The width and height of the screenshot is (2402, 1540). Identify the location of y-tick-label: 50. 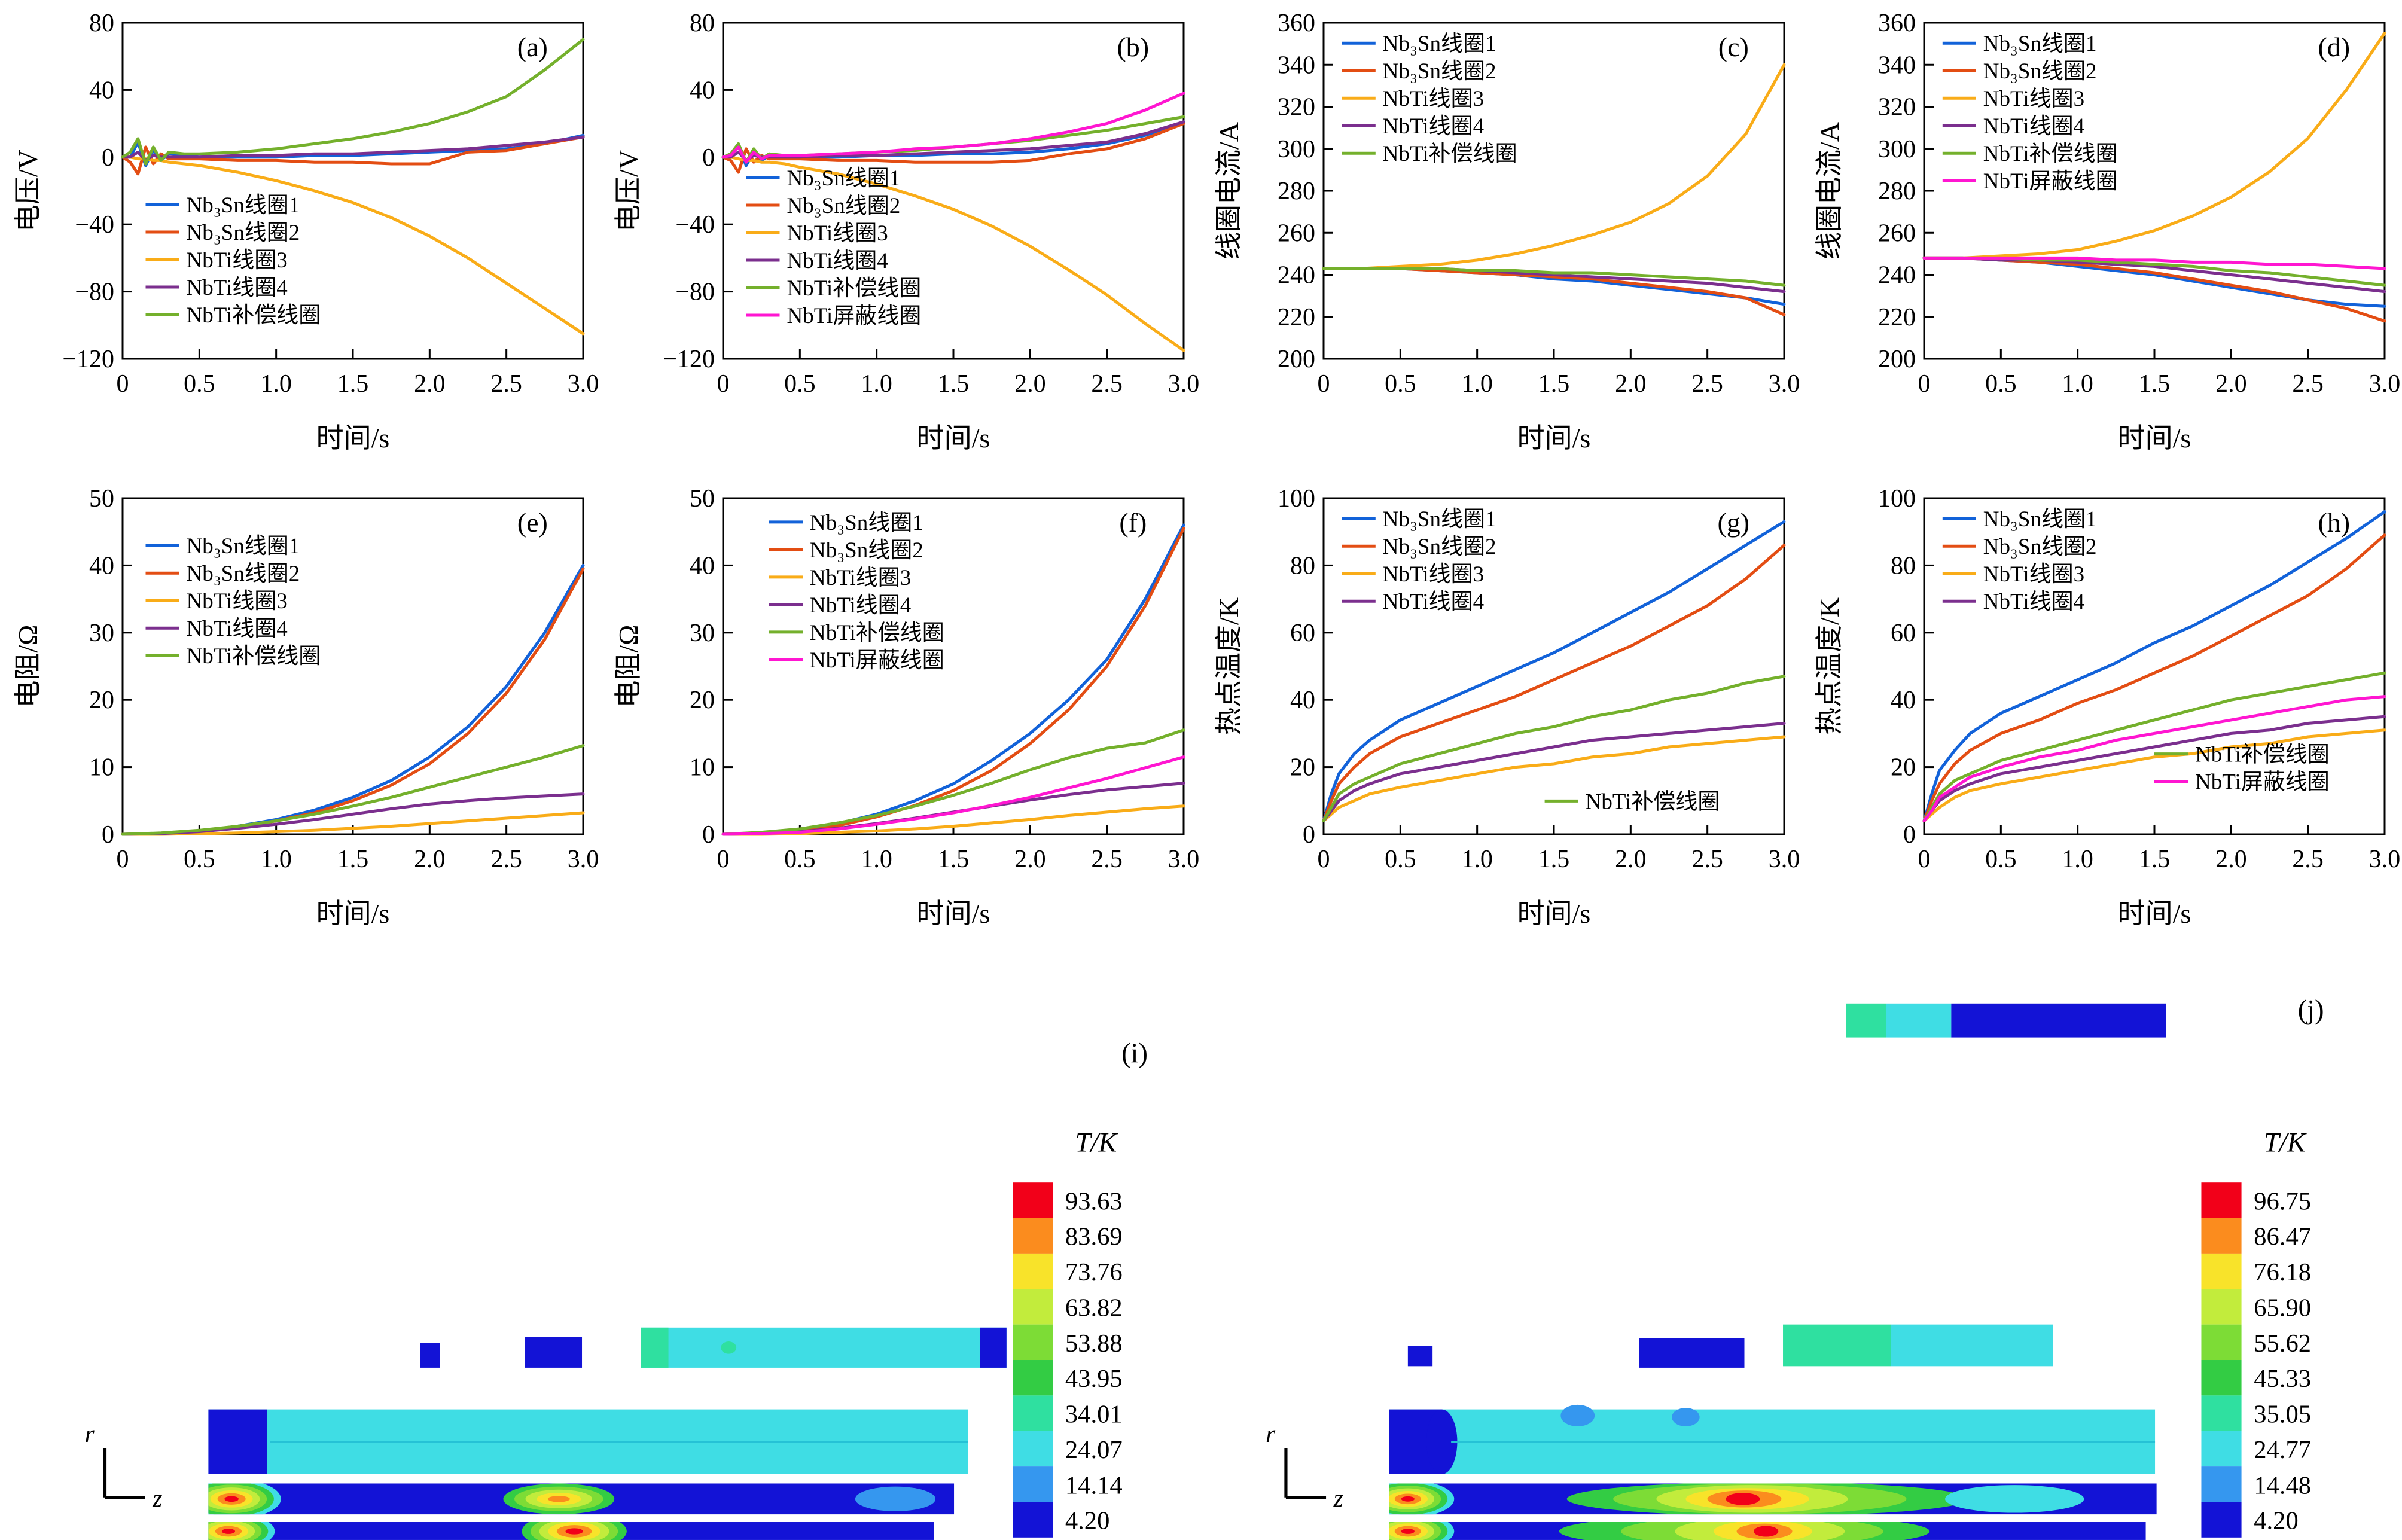
(703, 499).